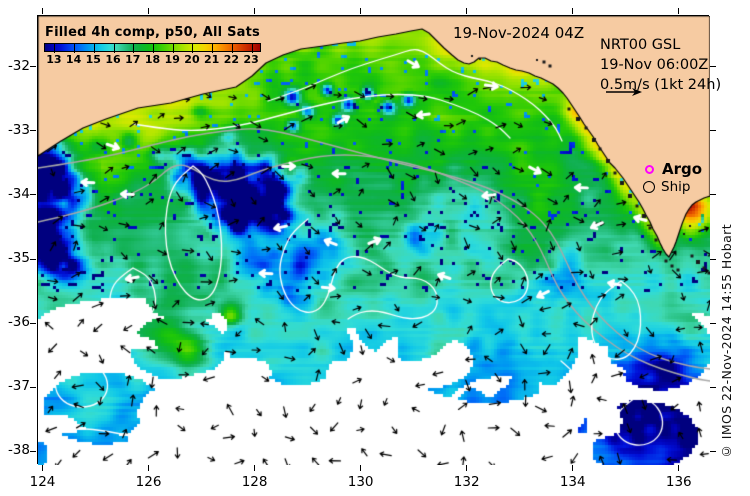 Image resolution: width=750 pixels, height=496 pixels. What do you see at coordinates (18, 322) in the screenshot?
I see `y-axis-label: -36` at bounding box center [18, 322].